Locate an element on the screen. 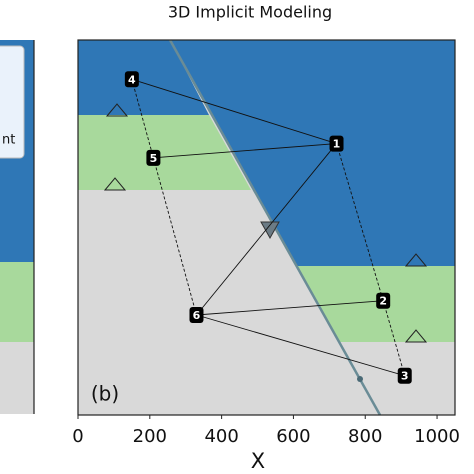 This screenshot has width=474, height=474. point-label: 6 is located at coordinates (197, 315).